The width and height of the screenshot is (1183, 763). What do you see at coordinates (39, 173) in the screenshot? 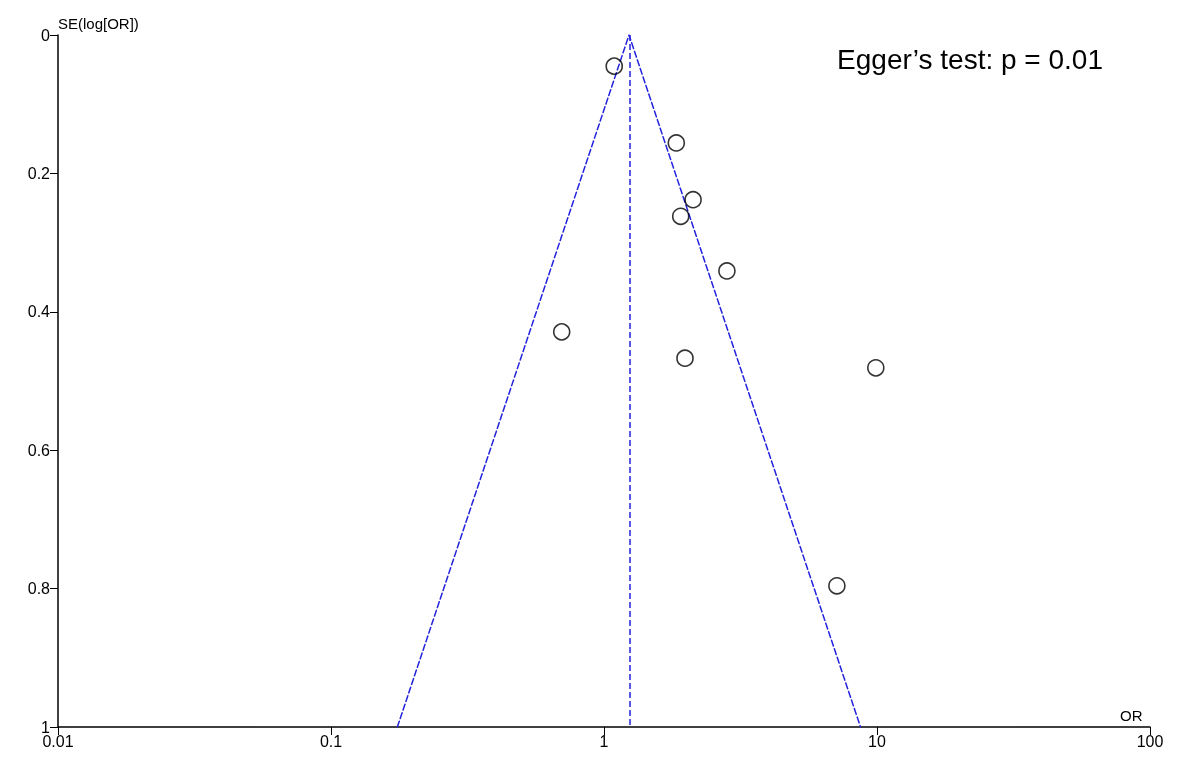
I see `y-tick-label: 0.2` at bounding box center [39, 173].